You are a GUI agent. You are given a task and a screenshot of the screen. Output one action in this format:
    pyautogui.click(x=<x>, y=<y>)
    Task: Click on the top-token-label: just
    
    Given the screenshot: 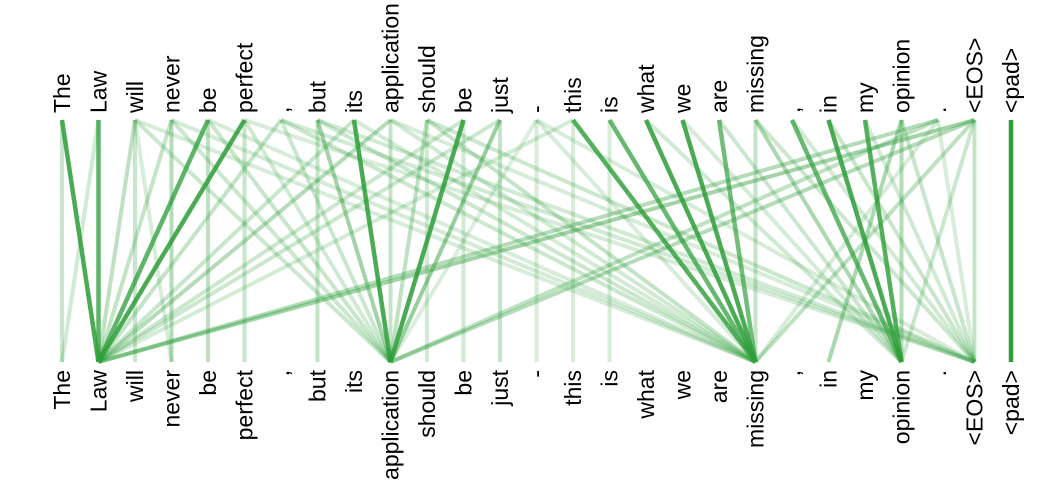 What is the action you would take?
    pyautogui.click(x=500, y=95)
    